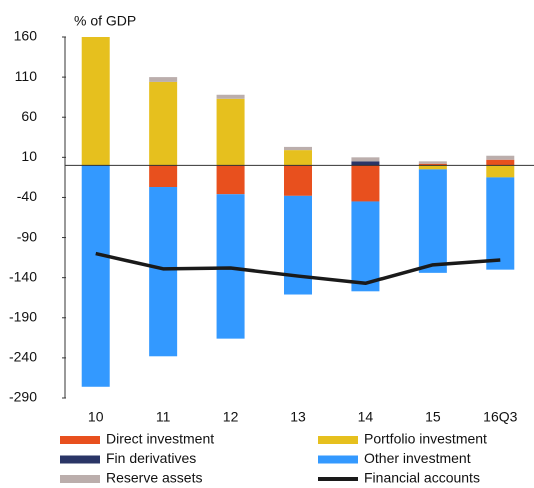  I want to click on legend-label: Other investment, so click(417, 458).